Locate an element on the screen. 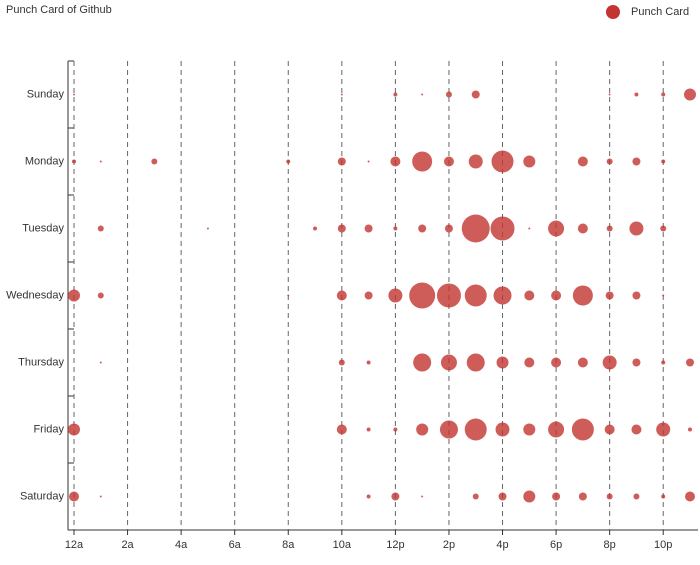 The width and height of the screenshot is (700, 565). y-tick-label: Monday is located at coordinates (45, 161).